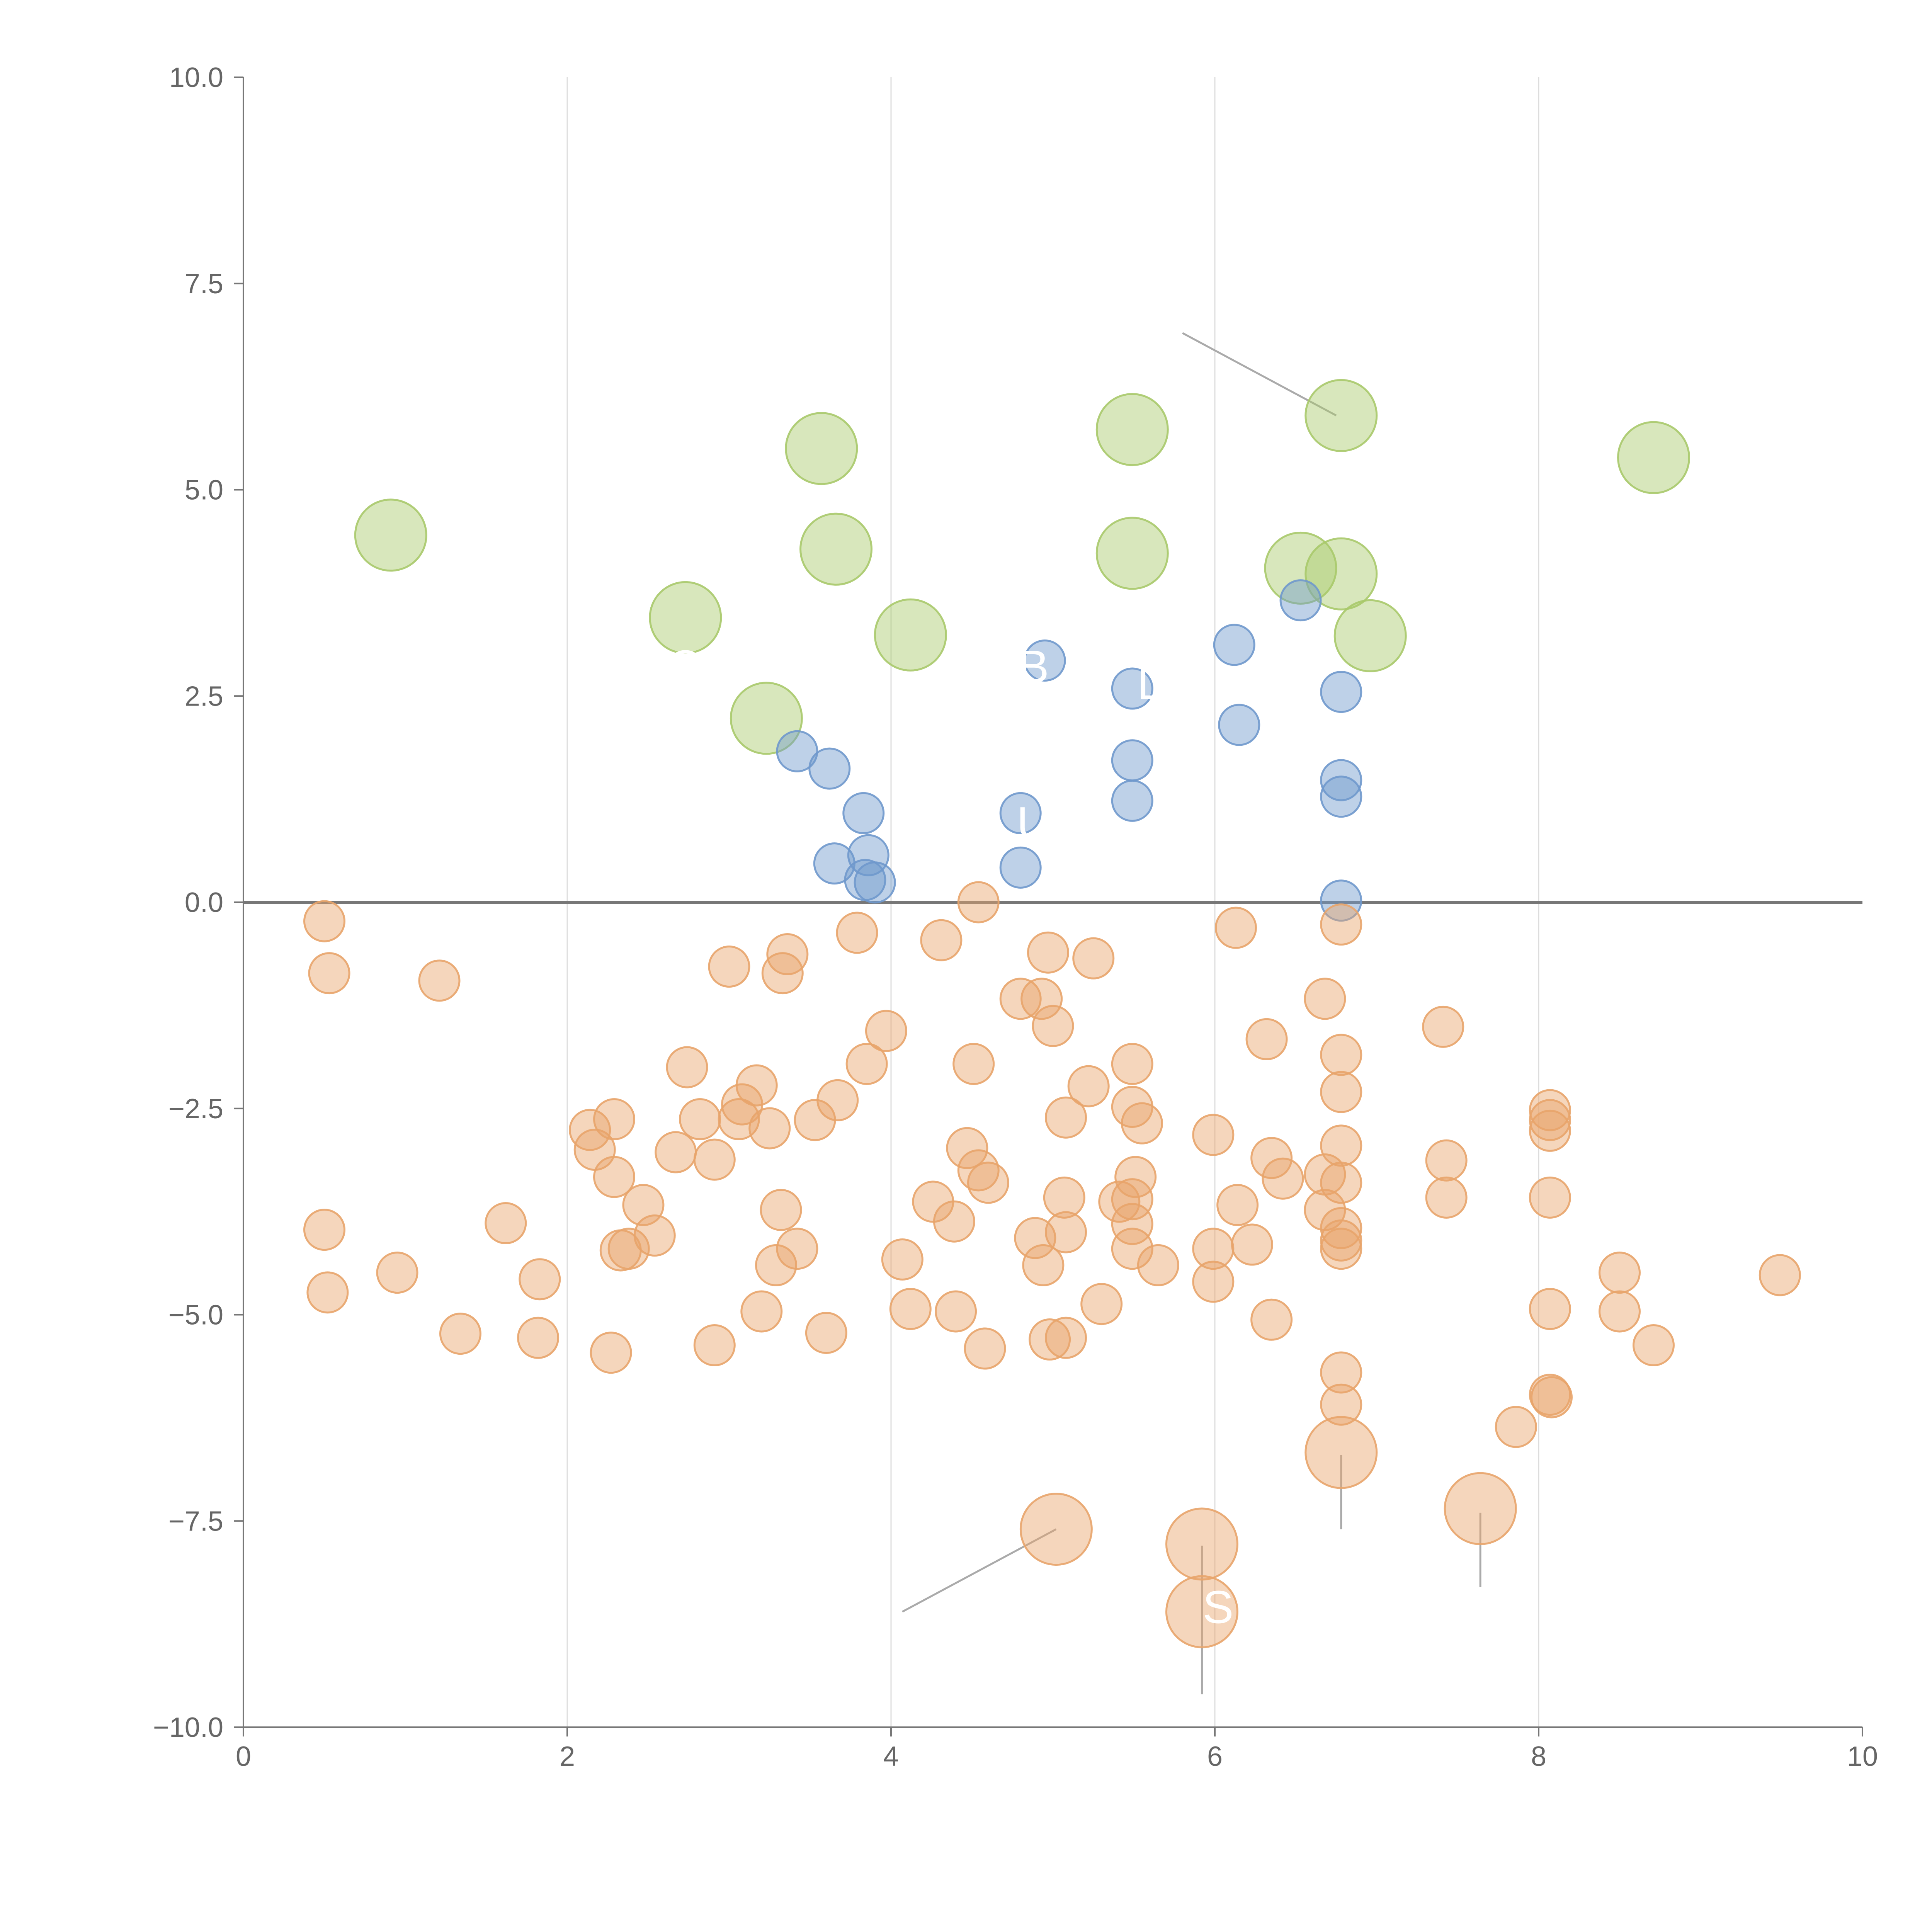 Image resolution: width=1932 pixels, height=1932 pixels. I want to click on y-tick-label: 7.5, so click(204, 284).